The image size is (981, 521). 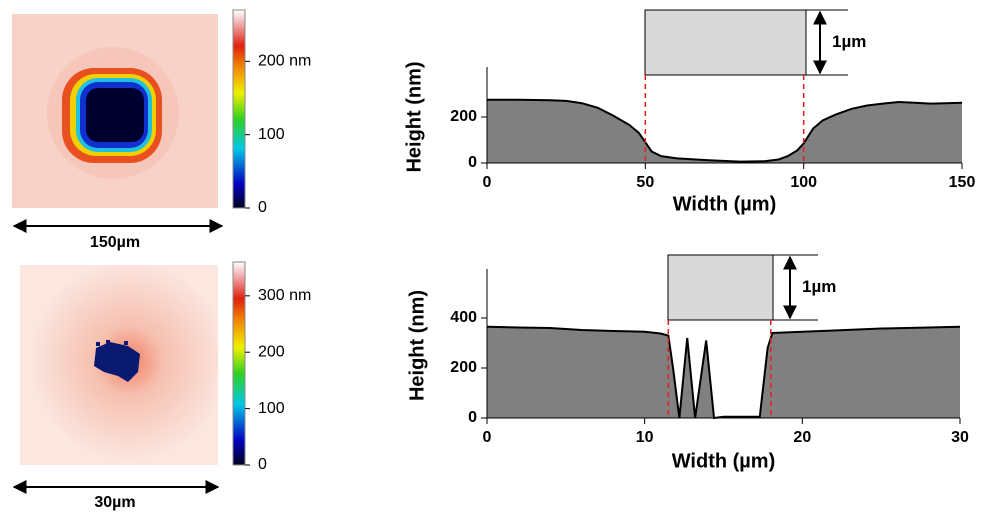 I want to click on x-tick-label: 30, so click(x=960, y=437).